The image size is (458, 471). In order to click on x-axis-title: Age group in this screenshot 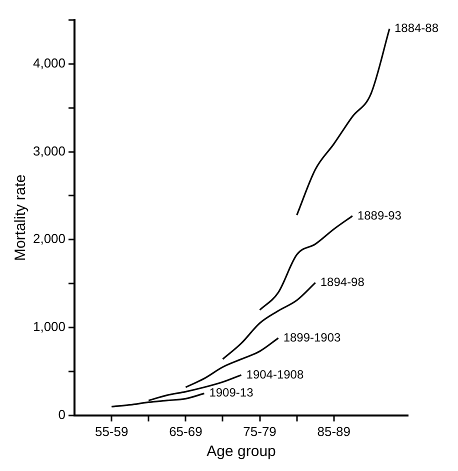, I will do `click(241, 451)`.